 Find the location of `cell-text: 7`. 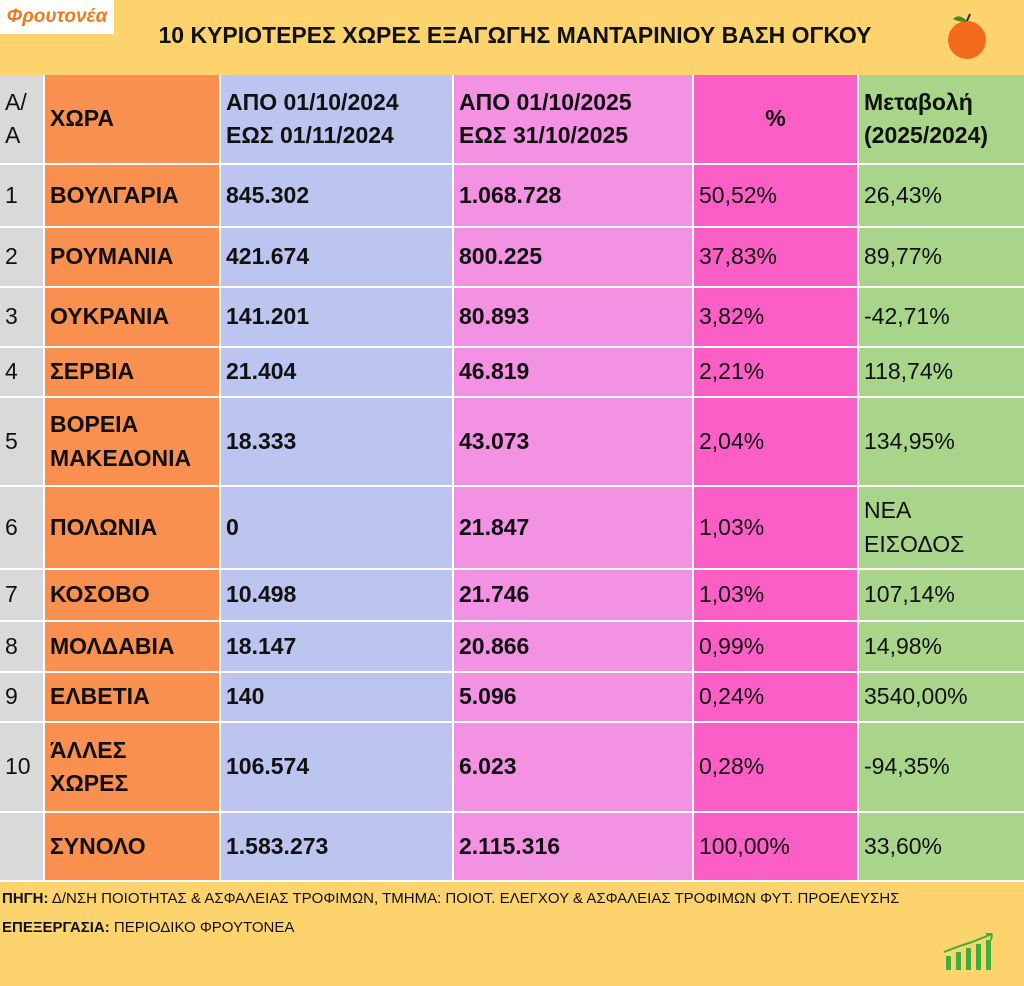

cell-text: 7 is located at coordinates (11, 594).